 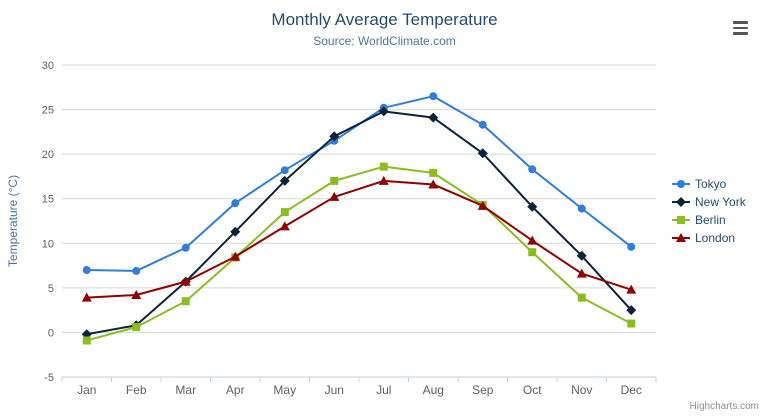 I want to click on legend-label: London, so click(x=715, y=238).